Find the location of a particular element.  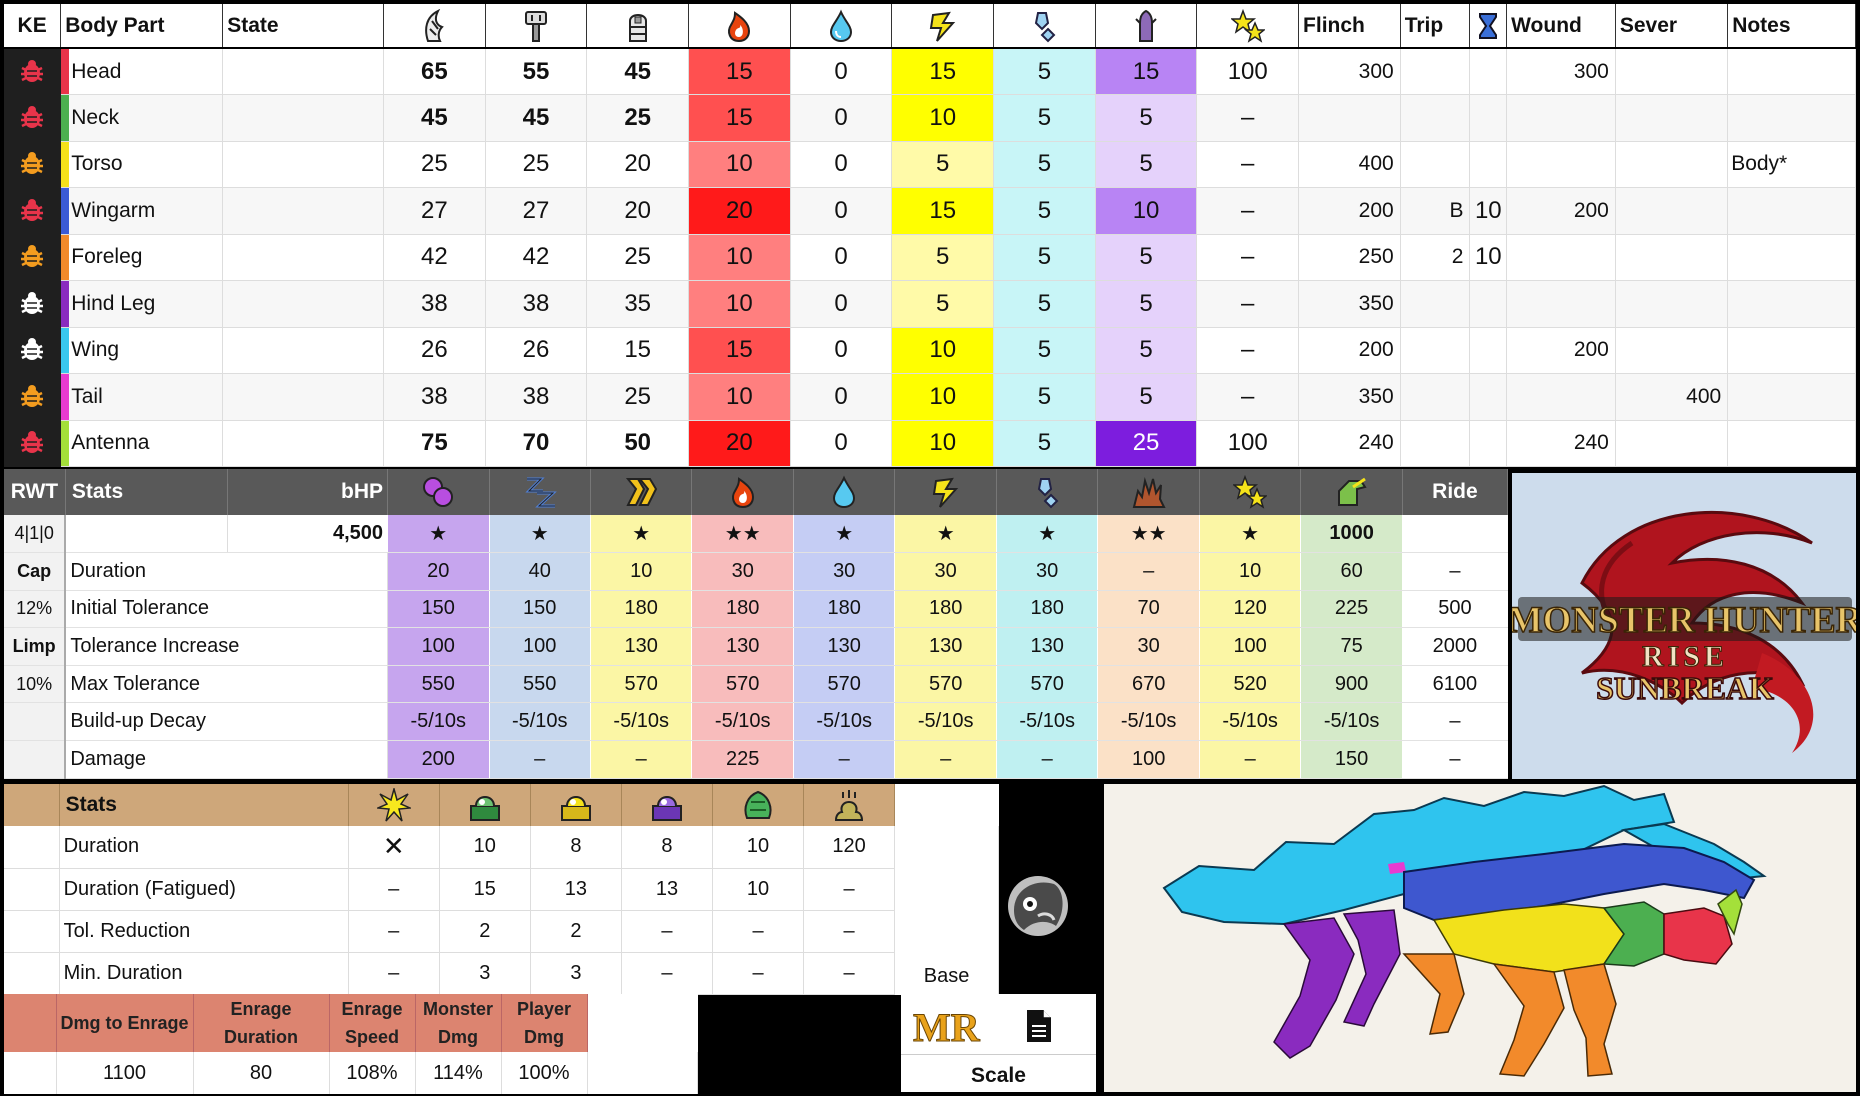

game-logo: MONSTER HUNTER RISE SUNBREAK is located at coordinates (1684, 626).